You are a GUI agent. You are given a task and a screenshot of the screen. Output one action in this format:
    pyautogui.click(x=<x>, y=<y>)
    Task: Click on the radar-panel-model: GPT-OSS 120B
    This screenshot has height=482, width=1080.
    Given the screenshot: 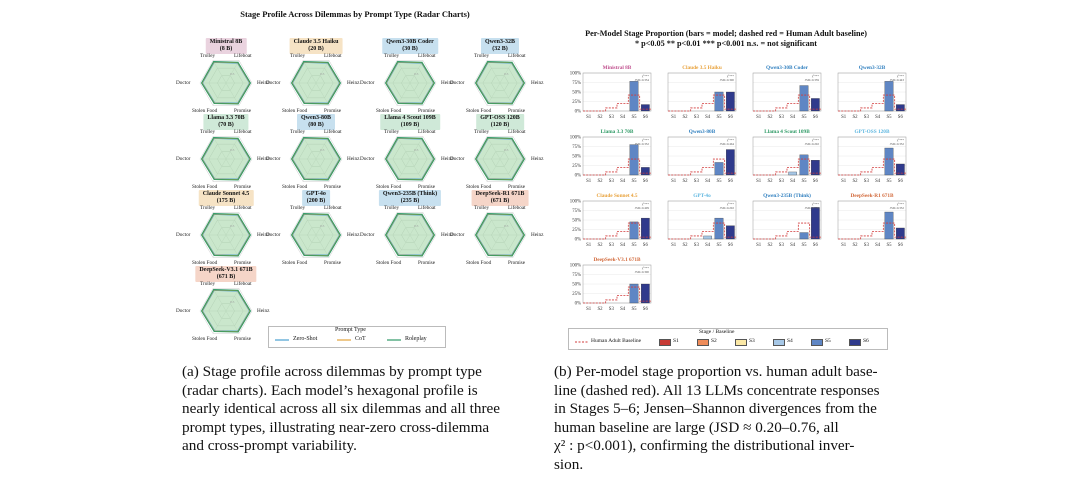 What is the action you would take?
    pyautogui.click(x=500, y=118)
    